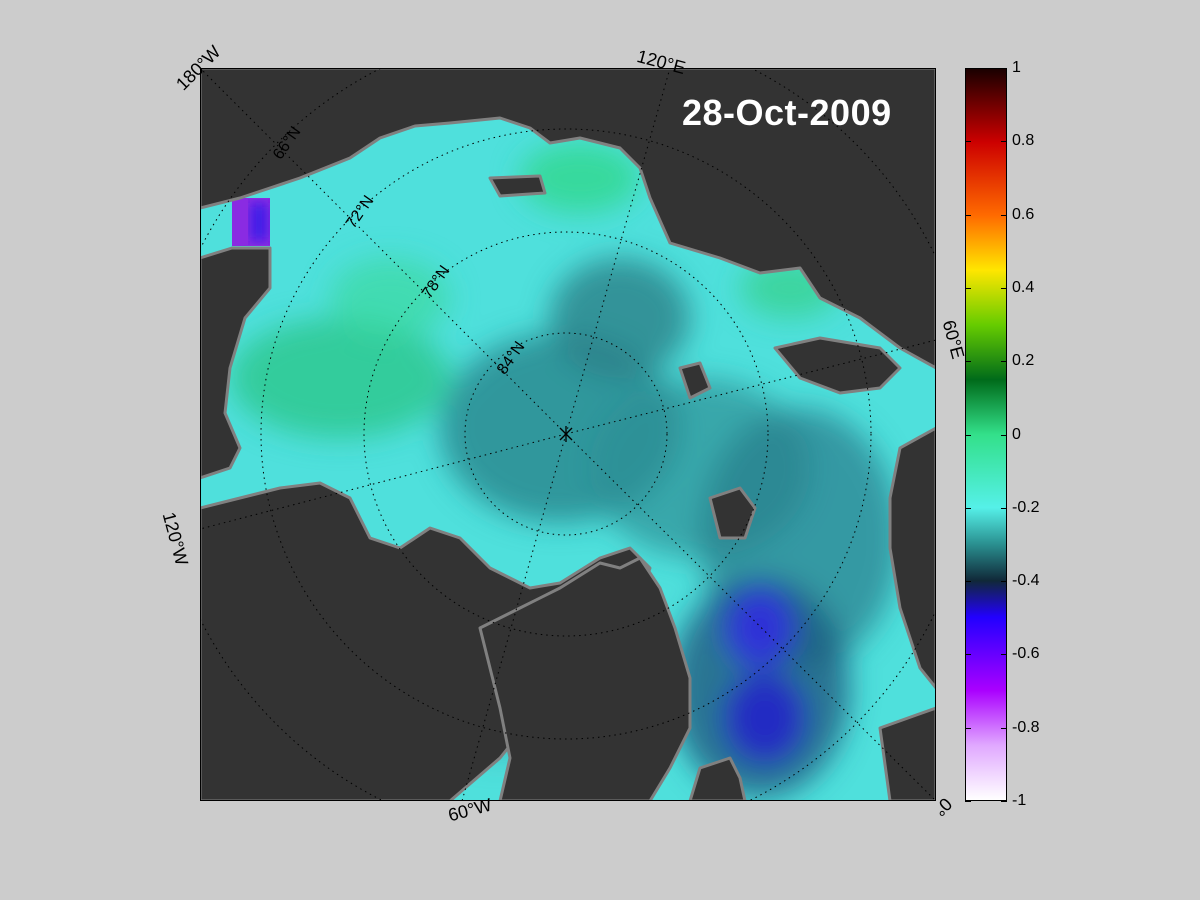  Describe the element at coordinates (1026, 507) in the screenshot. I see `colorbar-tick-label: -0.2` at that location.